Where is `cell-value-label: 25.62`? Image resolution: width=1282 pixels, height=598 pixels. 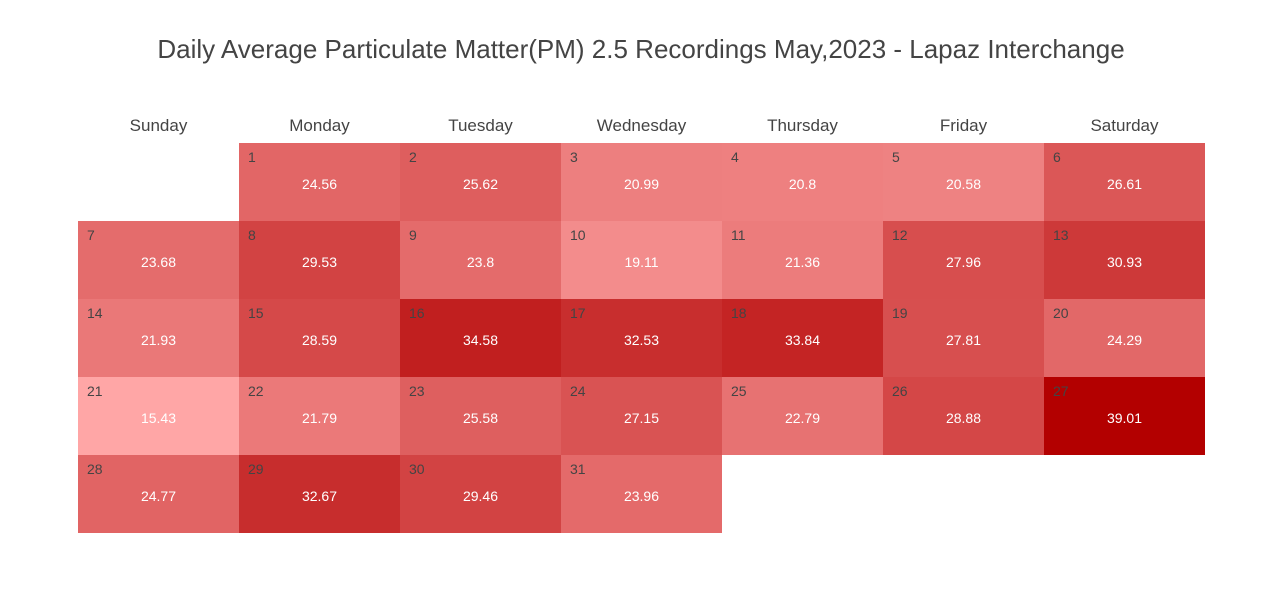
cell-value-label: 25.62 is located at coordinates (480, 184).